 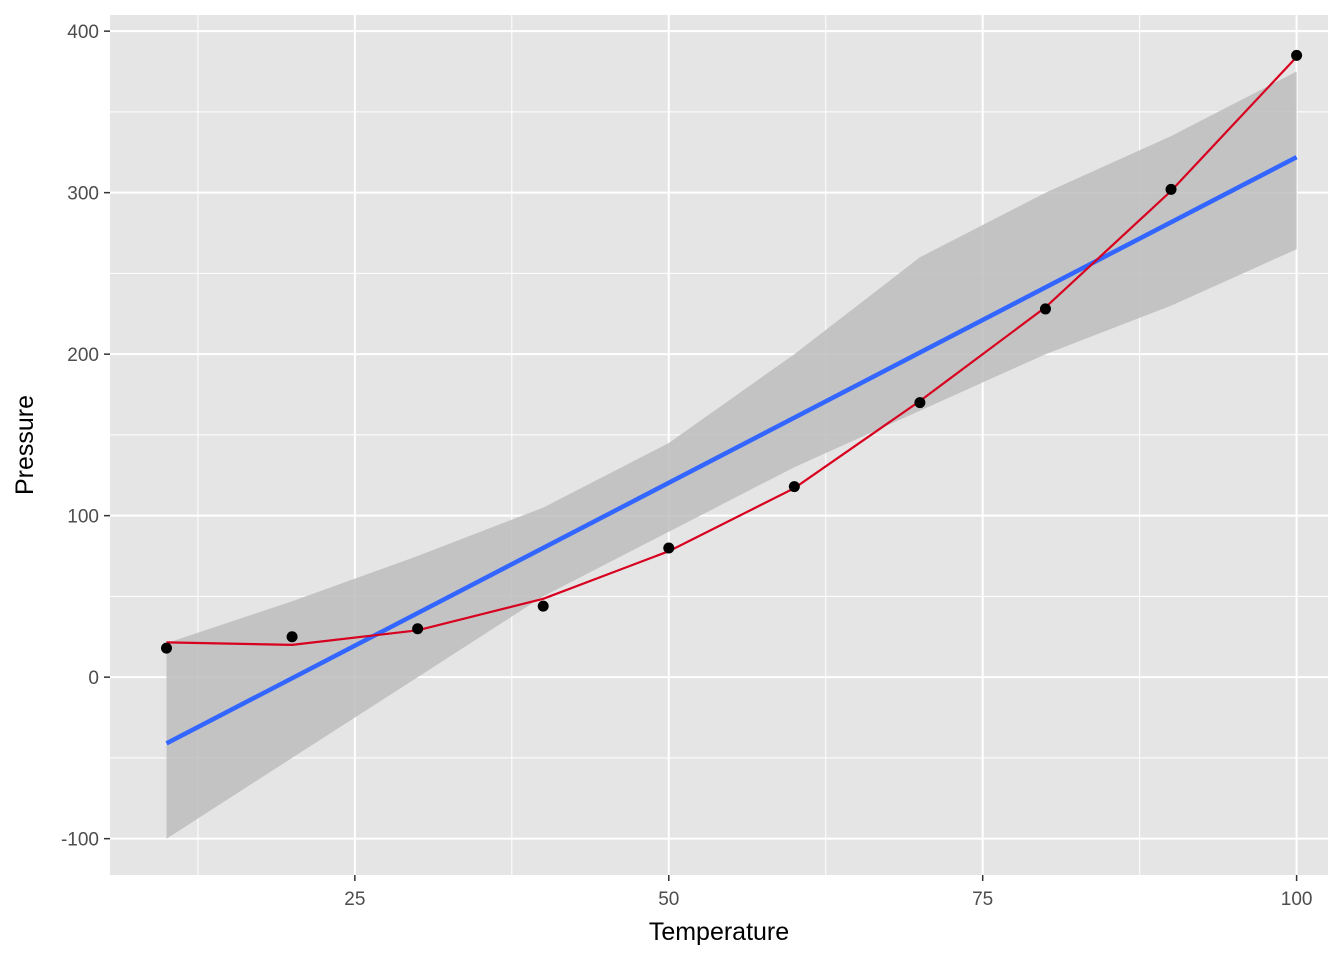 What do you see at coordinates (83, 194) in the screenshot?
I see `y-tick-label: 300` at bounding box center [83, 194].